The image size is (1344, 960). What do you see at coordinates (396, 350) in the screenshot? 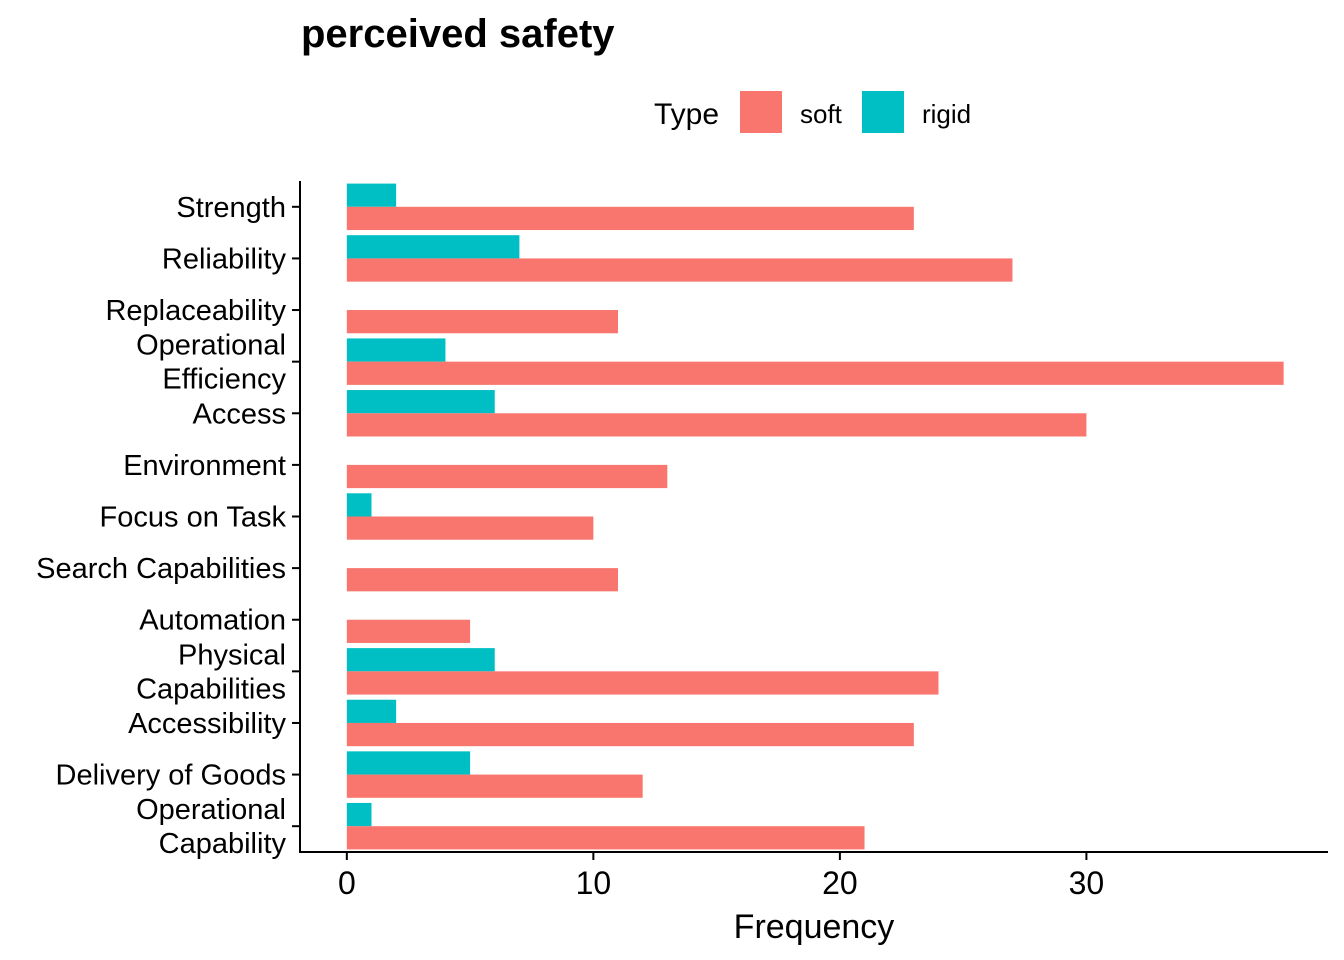
I see `bar-rigid-operational-efficiency` at bounding box center [396, 350].